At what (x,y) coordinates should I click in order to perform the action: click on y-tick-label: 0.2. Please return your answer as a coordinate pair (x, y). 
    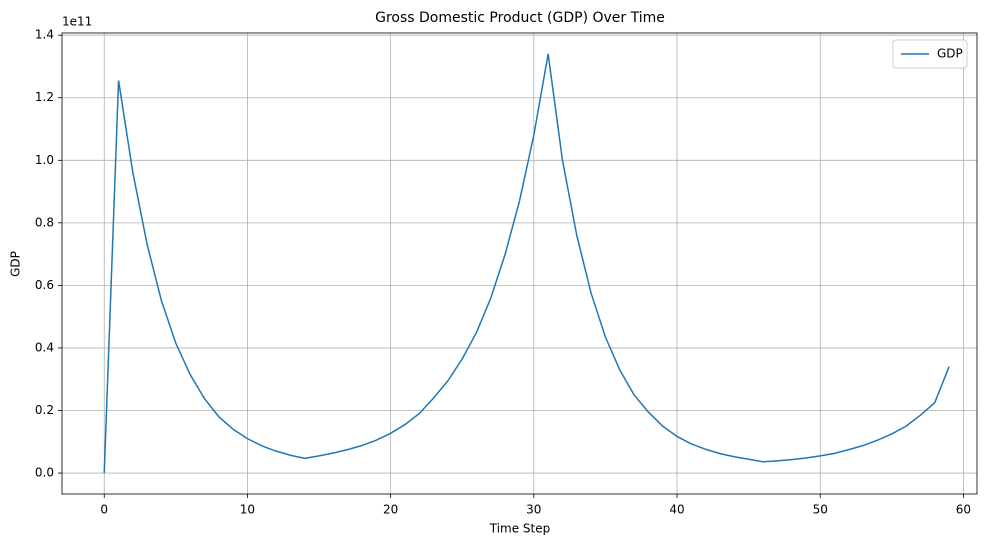
    Looking at the image, I should click on (44, 410).